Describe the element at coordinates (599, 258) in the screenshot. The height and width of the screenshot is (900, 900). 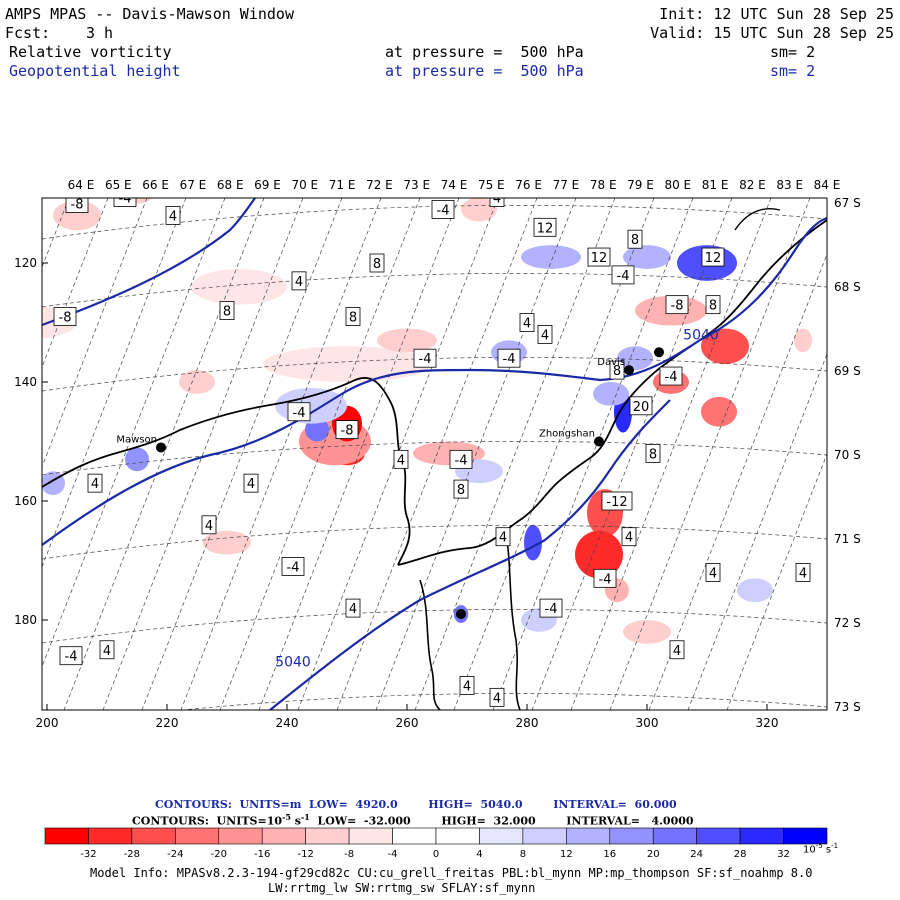
I see `vorticity-label-text: 12` at that location.